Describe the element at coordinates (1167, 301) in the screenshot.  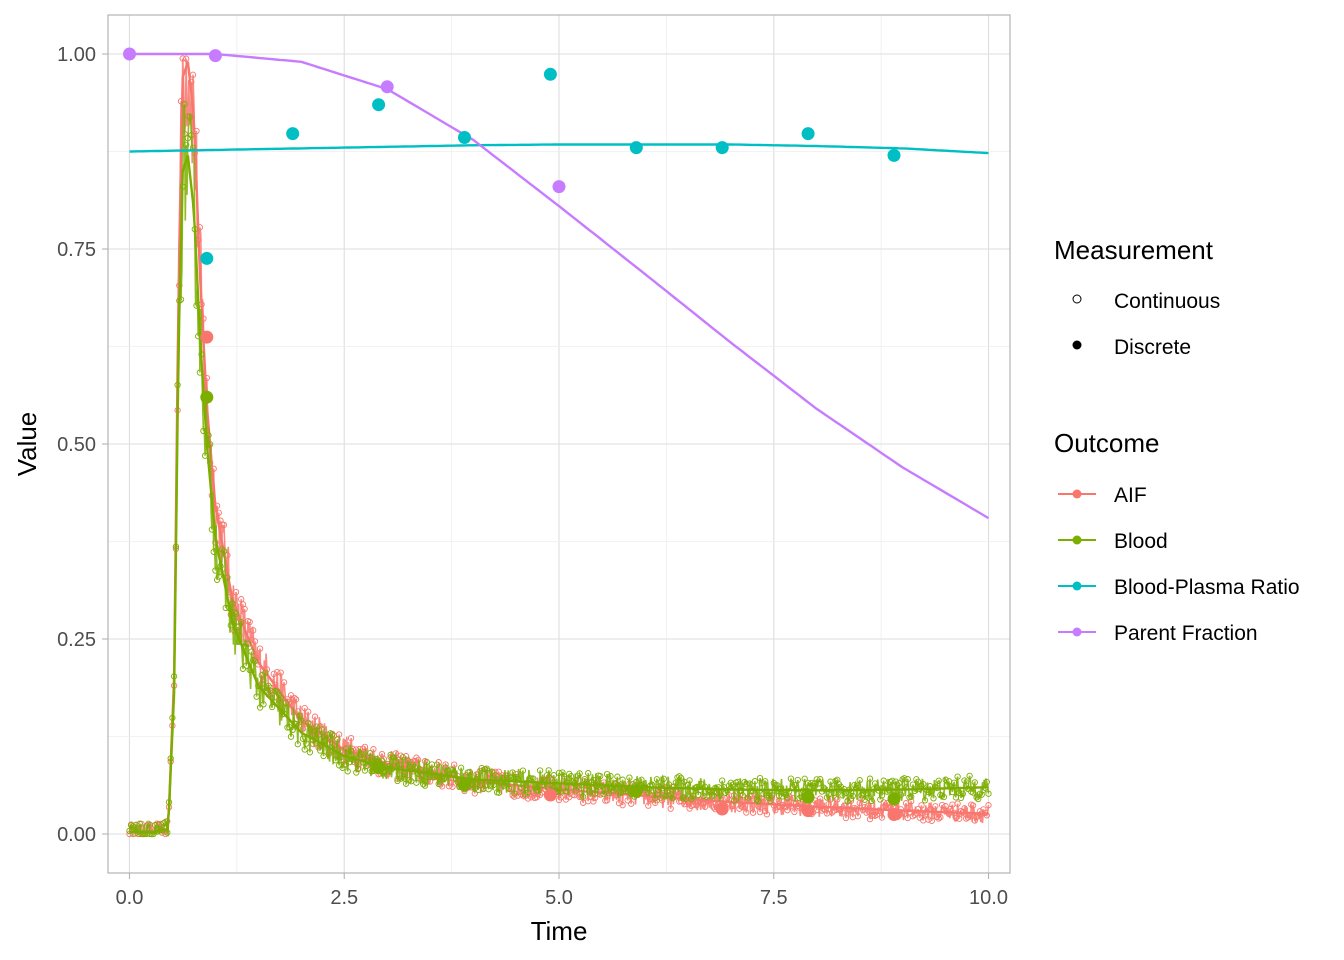
I see `legend-label-continuous: Continuous` at that location.